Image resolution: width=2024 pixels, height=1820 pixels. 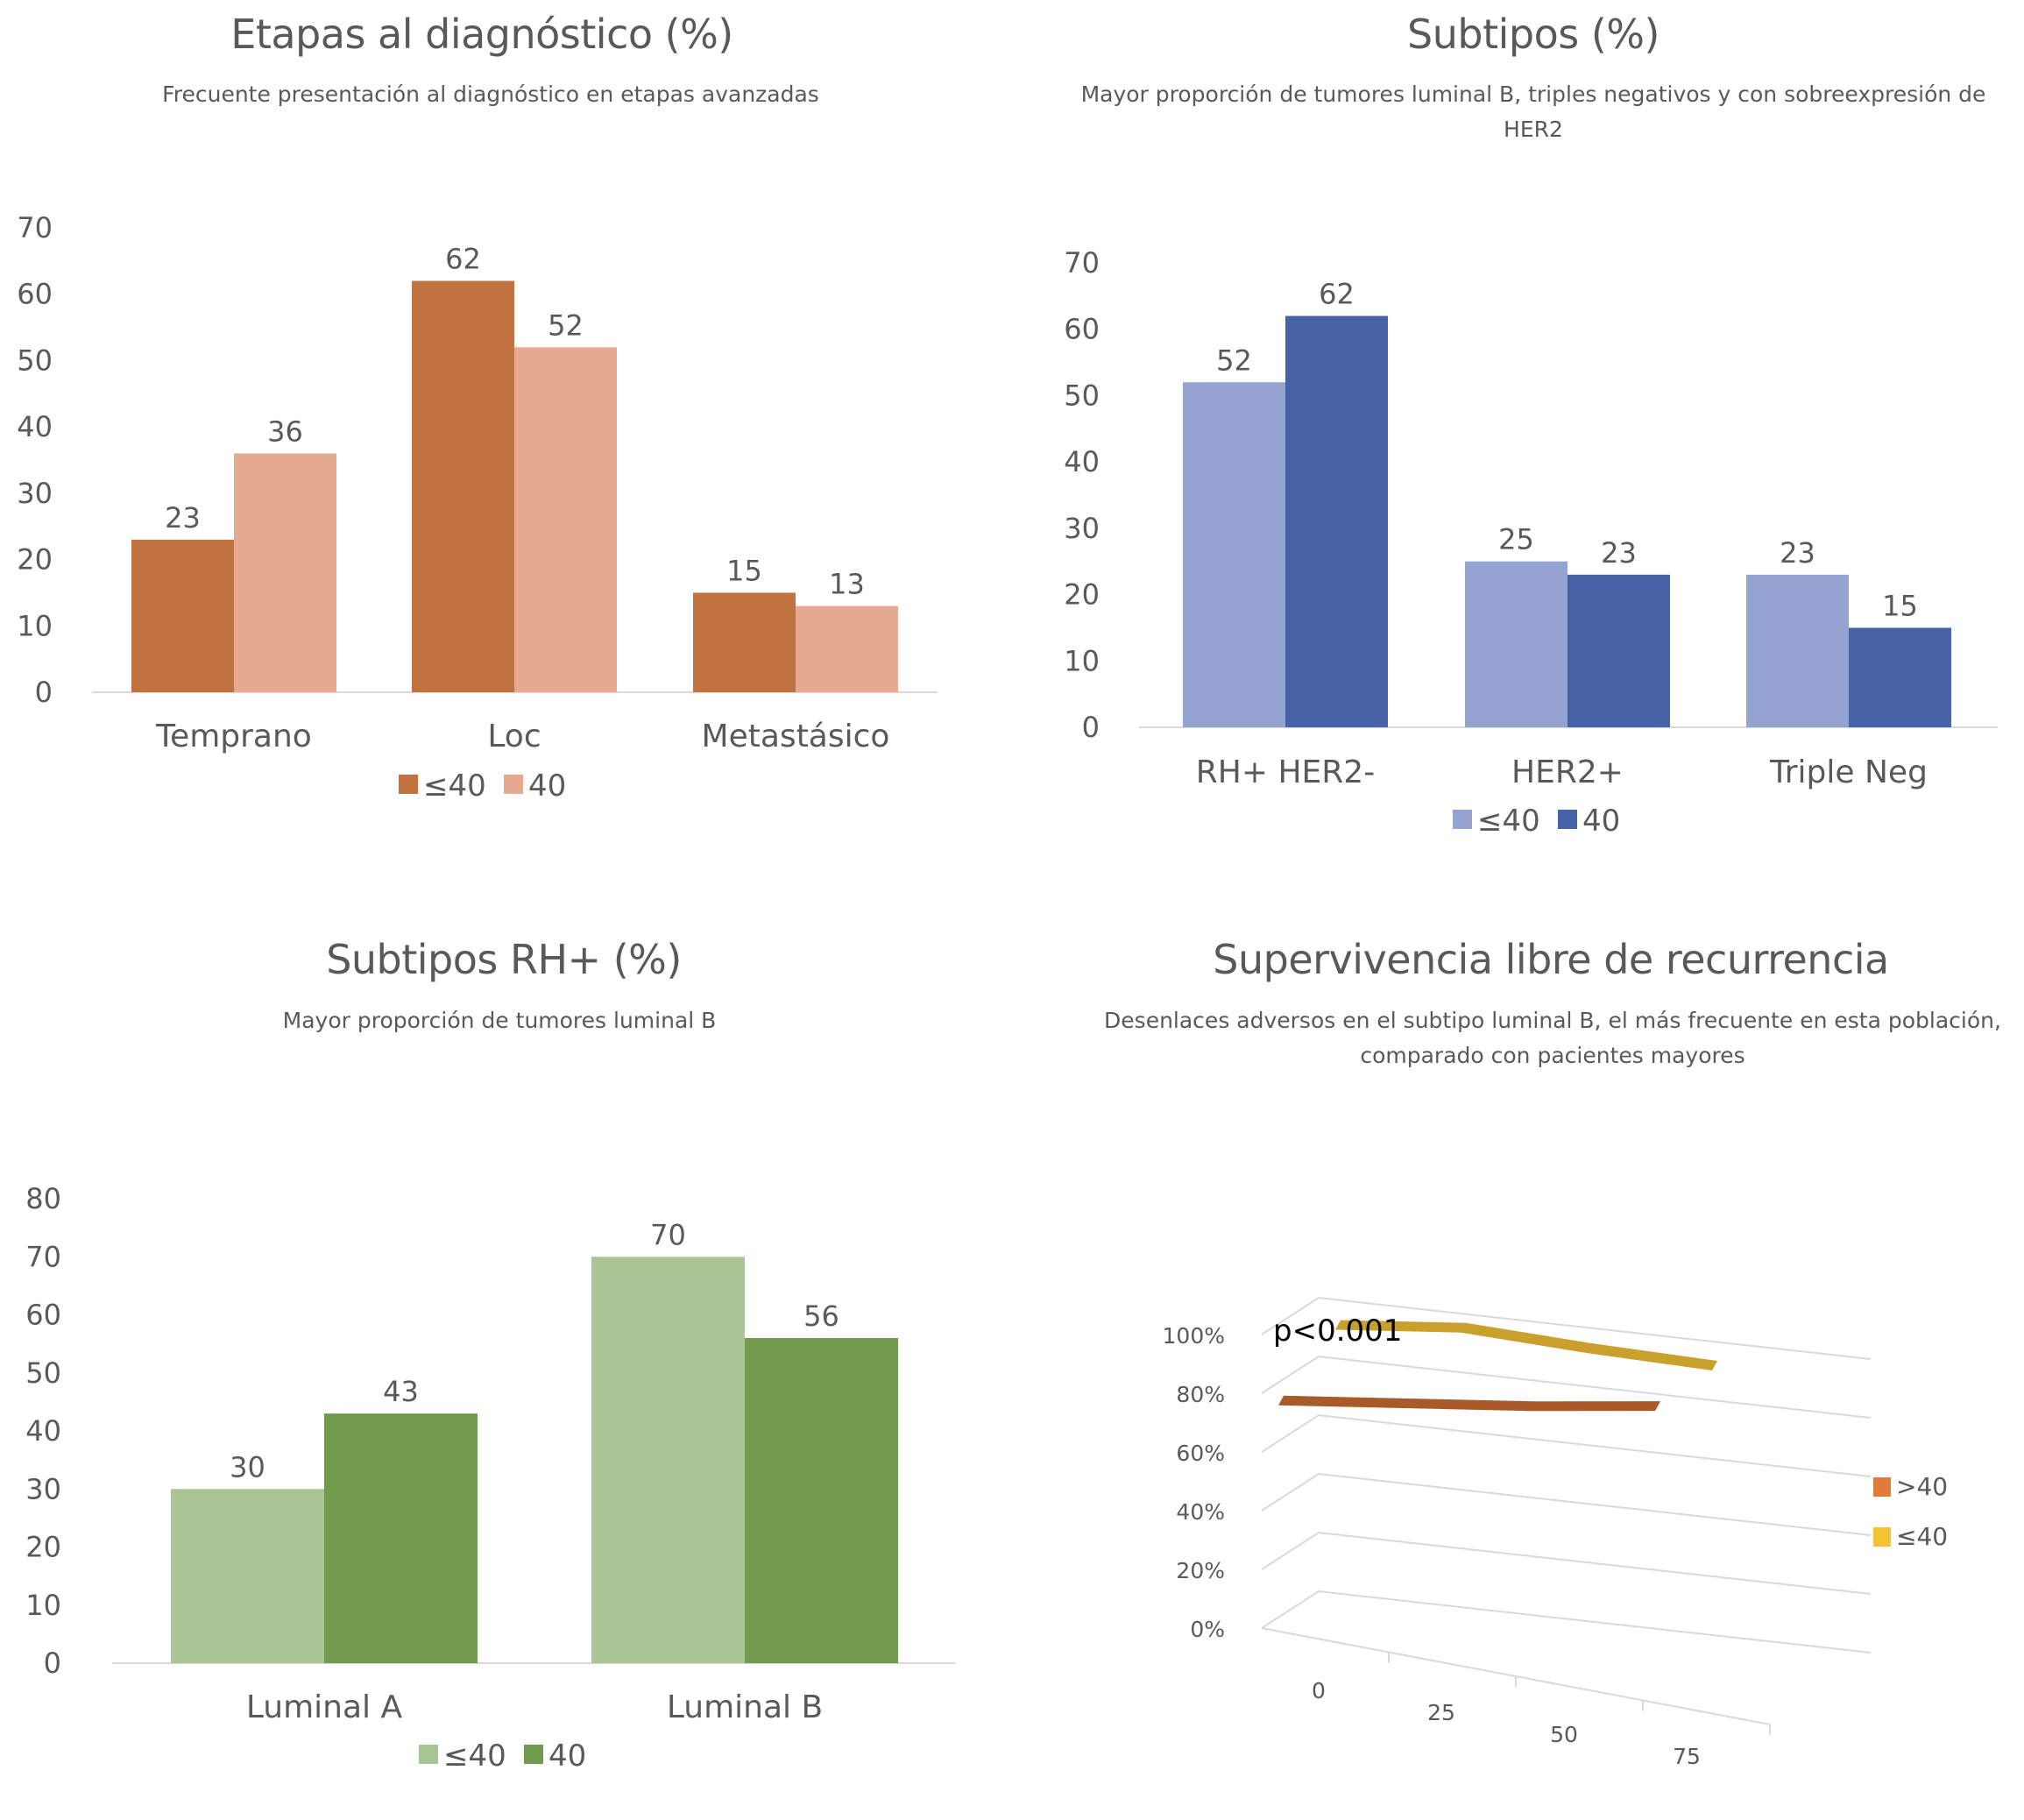 What do you see at coordinates (1207, 1629) in the screenshot?
I see `y-tick-label: 0%` at bounding box center [1207, 1629].